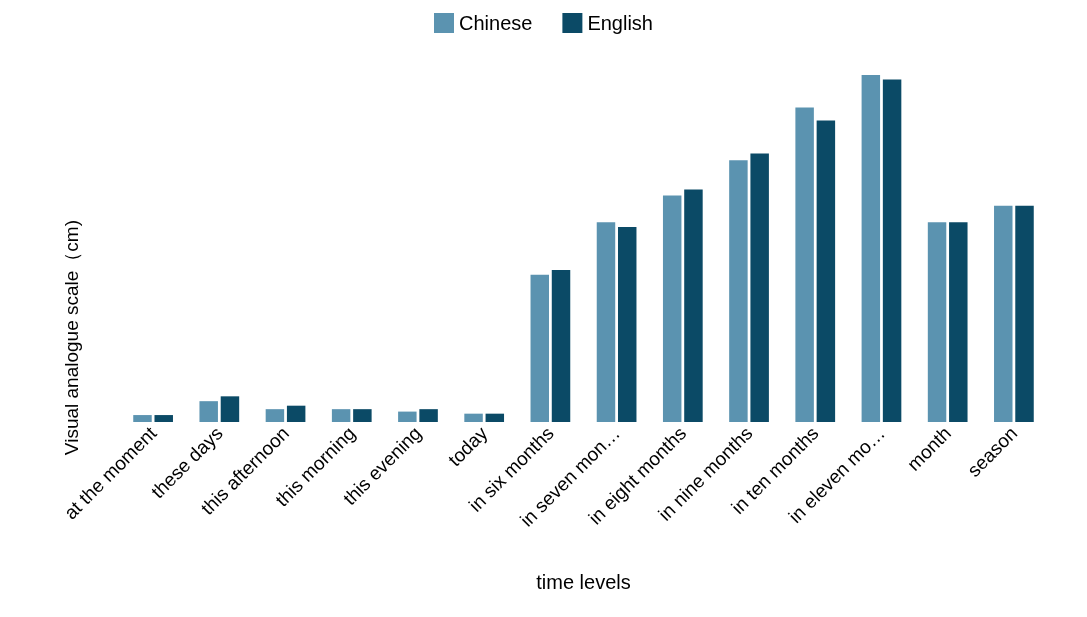 Image resolution: width=1087 pixels, height=617 pixels. What do you see at coordinates (583, 582) in the screenshot?
I see `x-axis-title: time levels` at bounding box center [583, 582].